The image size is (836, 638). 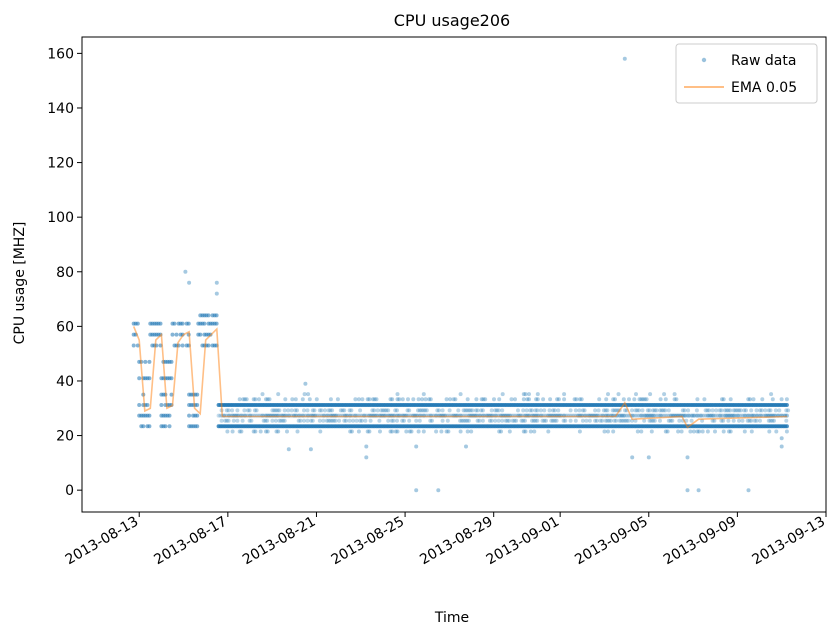 I want to click on x-tick-label: 2013-08-13, so click(x=102, y=541).